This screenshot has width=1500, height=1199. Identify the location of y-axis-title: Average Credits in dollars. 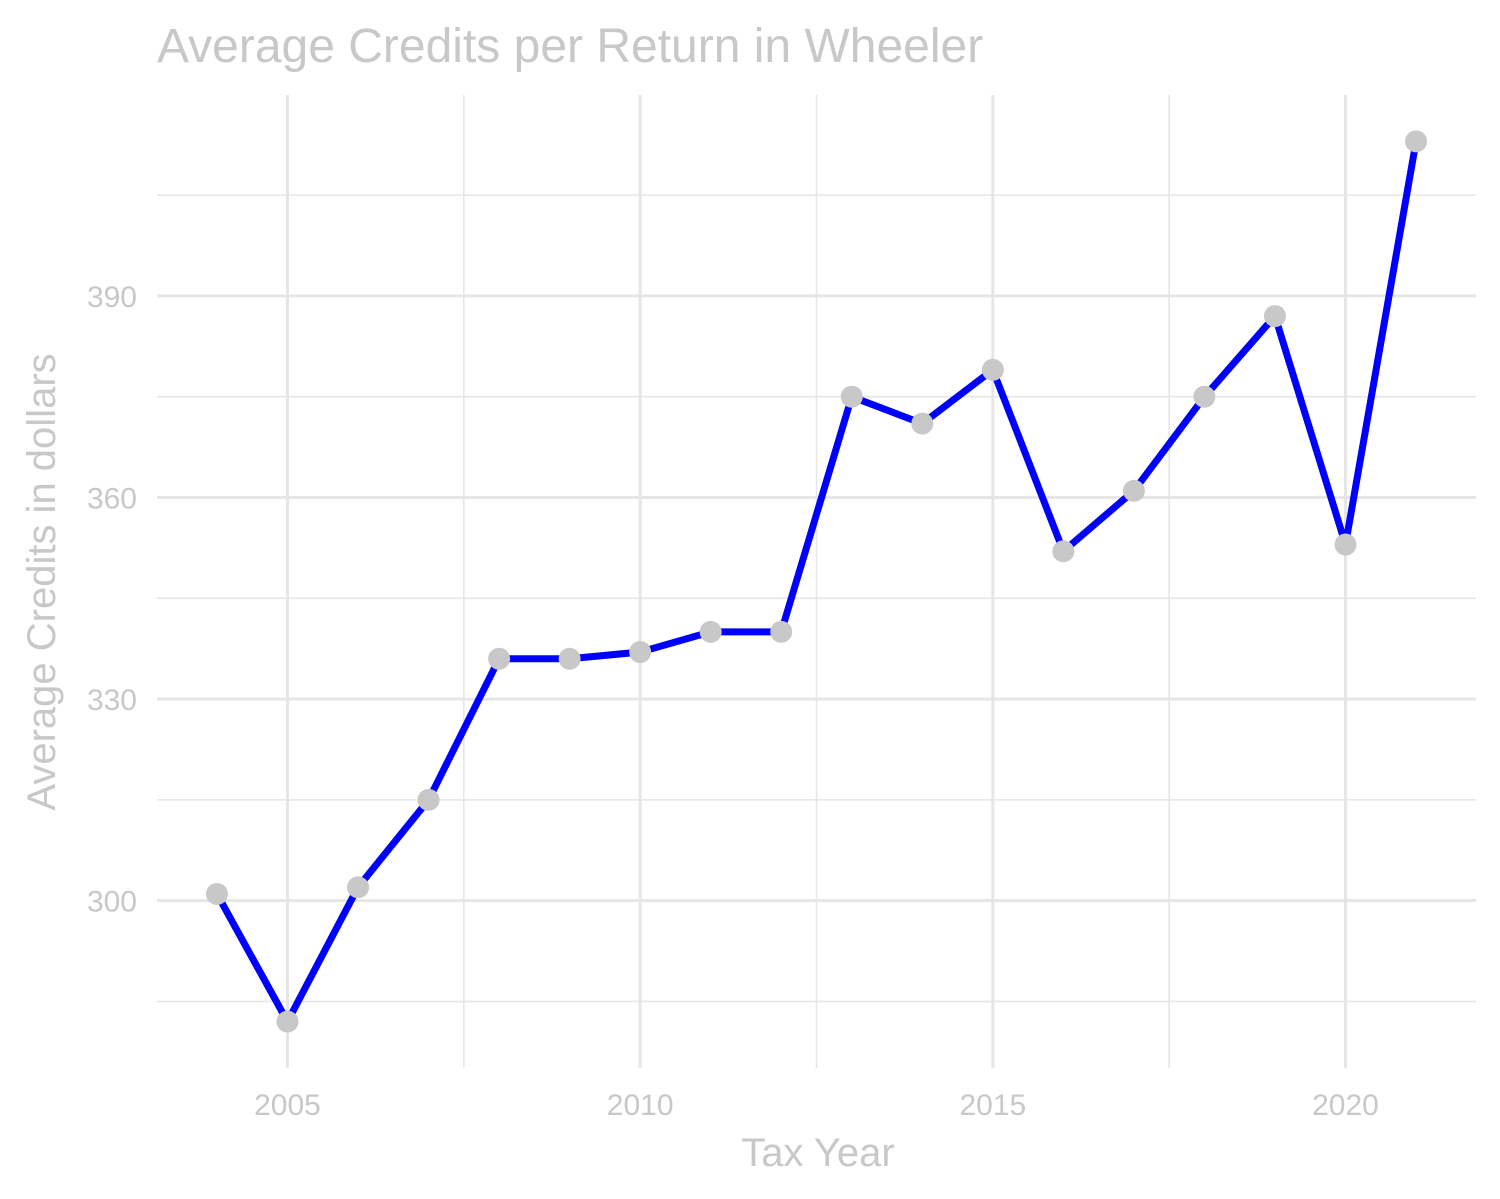
(42, 581).